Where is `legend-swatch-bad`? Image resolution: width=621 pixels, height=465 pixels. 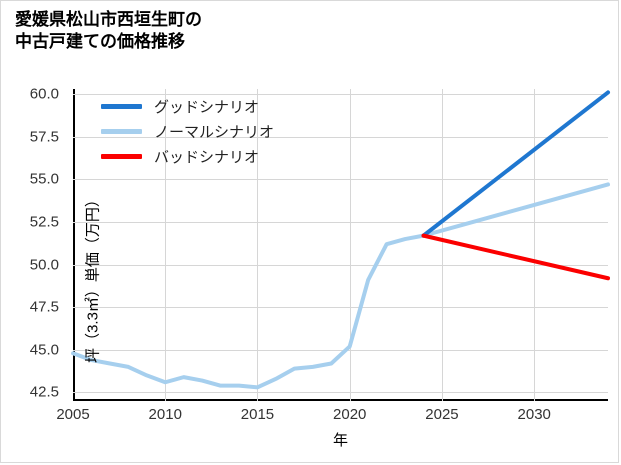 legend-swatch-bad is located at coordinates (121, 156).